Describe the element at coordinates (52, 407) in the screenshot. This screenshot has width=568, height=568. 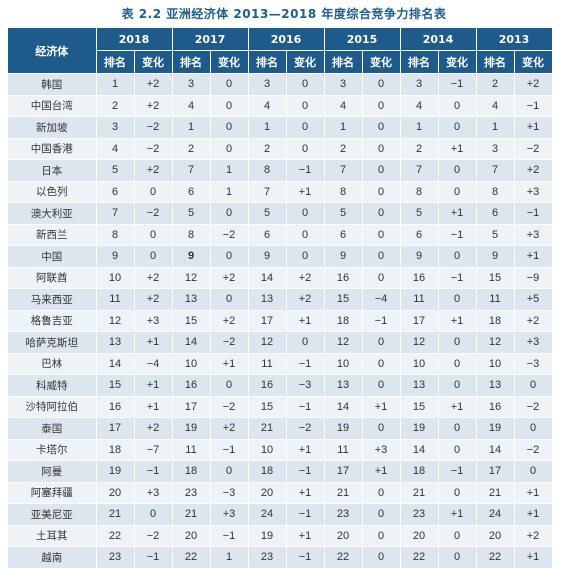
I see `economy-name-cell: 沙特阿拉伯` at that location.